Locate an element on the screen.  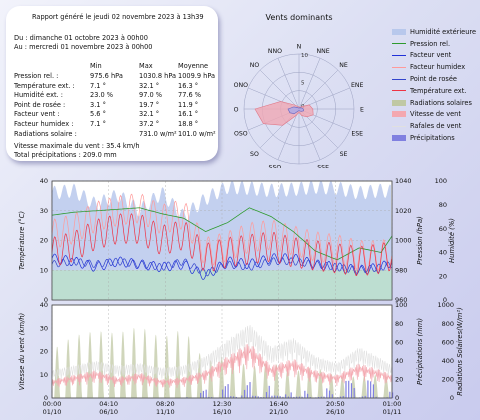
tick-humidity: 80 is located at coordinates (443, 205).